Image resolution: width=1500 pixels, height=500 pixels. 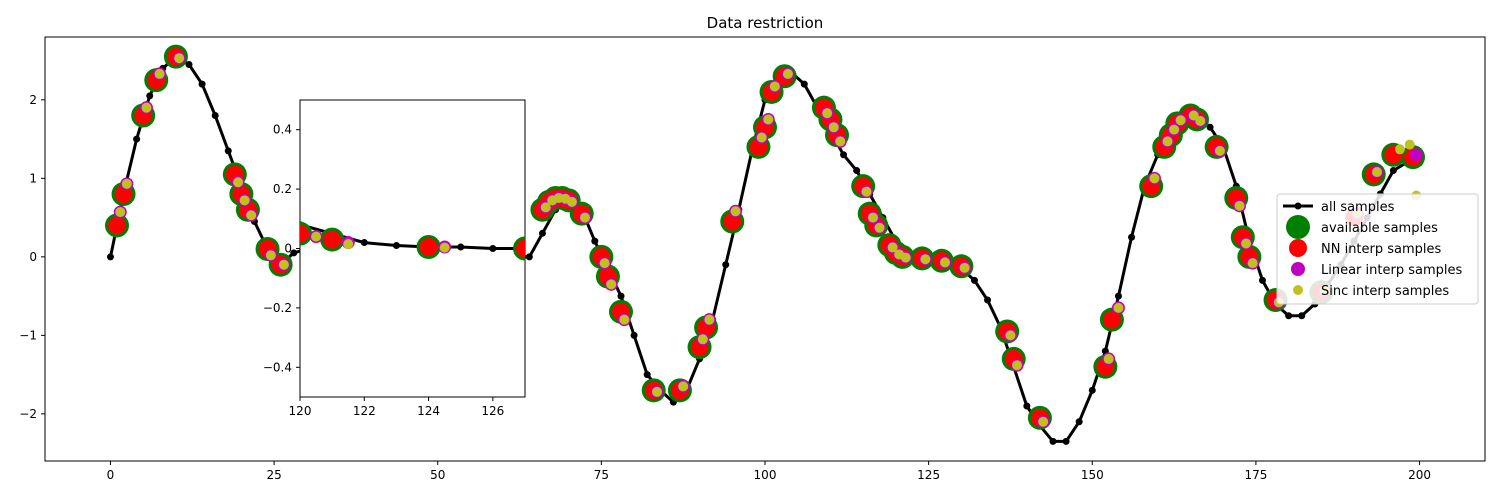 I want to click on chart-title: Data restriction, so click(x=765, y=23).